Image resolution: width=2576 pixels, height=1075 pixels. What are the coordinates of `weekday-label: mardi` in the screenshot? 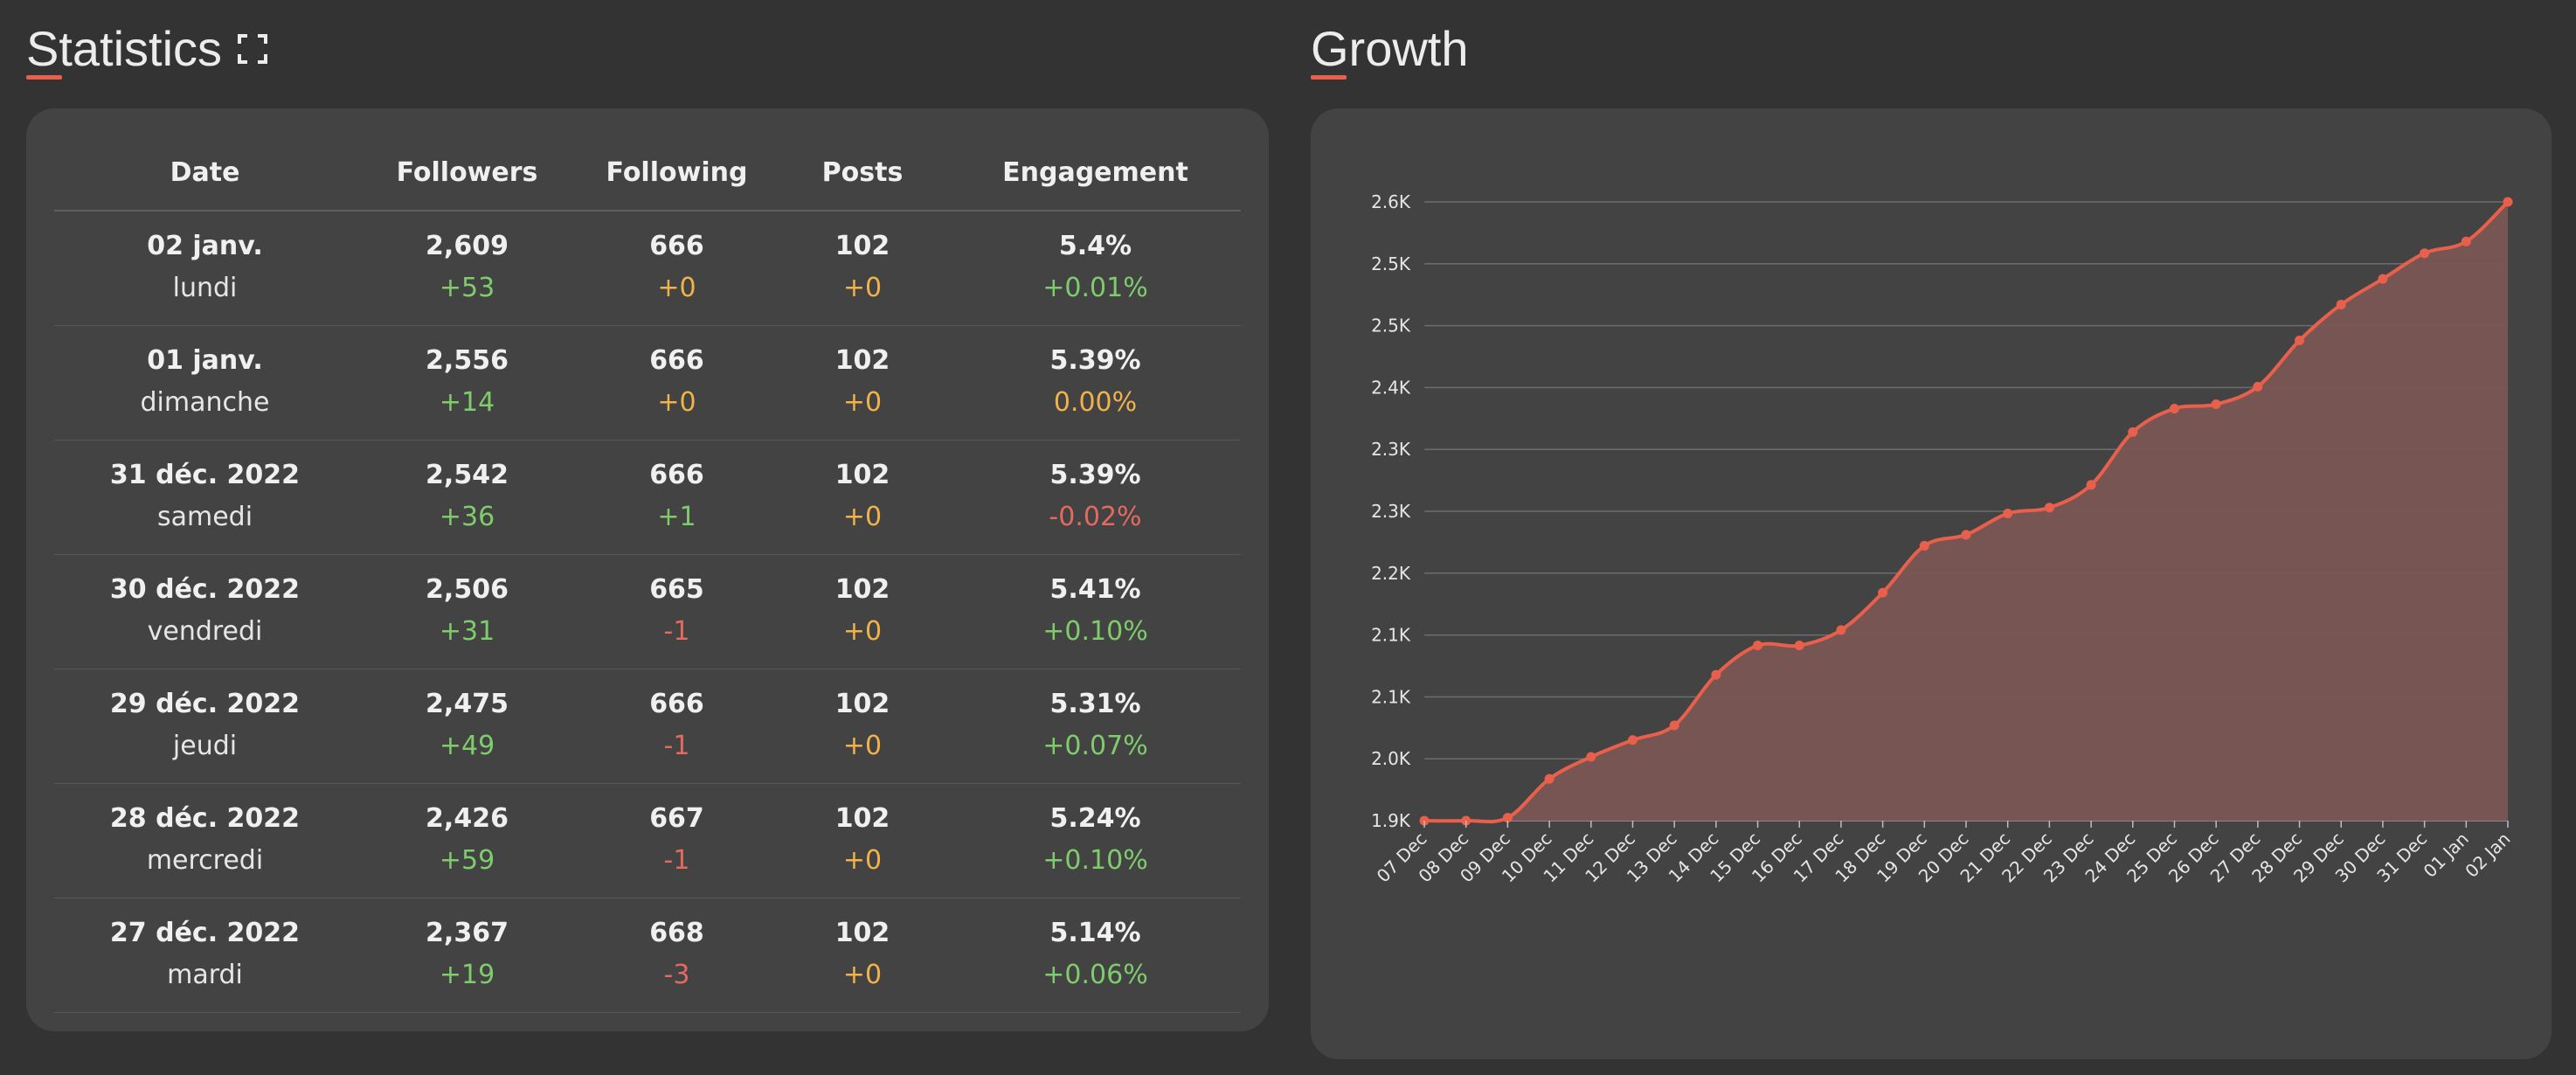 It's located at (205, 975).